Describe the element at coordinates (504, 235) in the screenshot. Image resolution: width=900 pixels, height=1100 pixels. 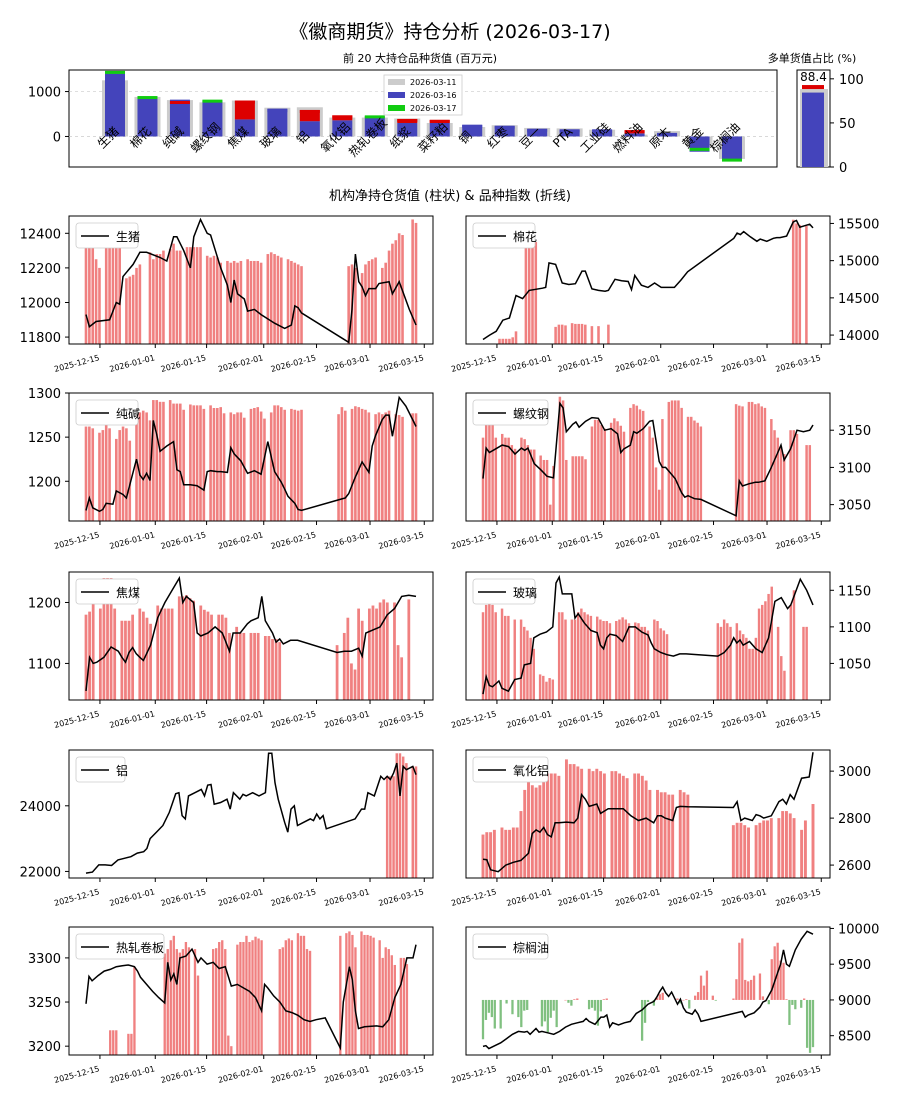
I see `panel-legend: 棉花` at that location.